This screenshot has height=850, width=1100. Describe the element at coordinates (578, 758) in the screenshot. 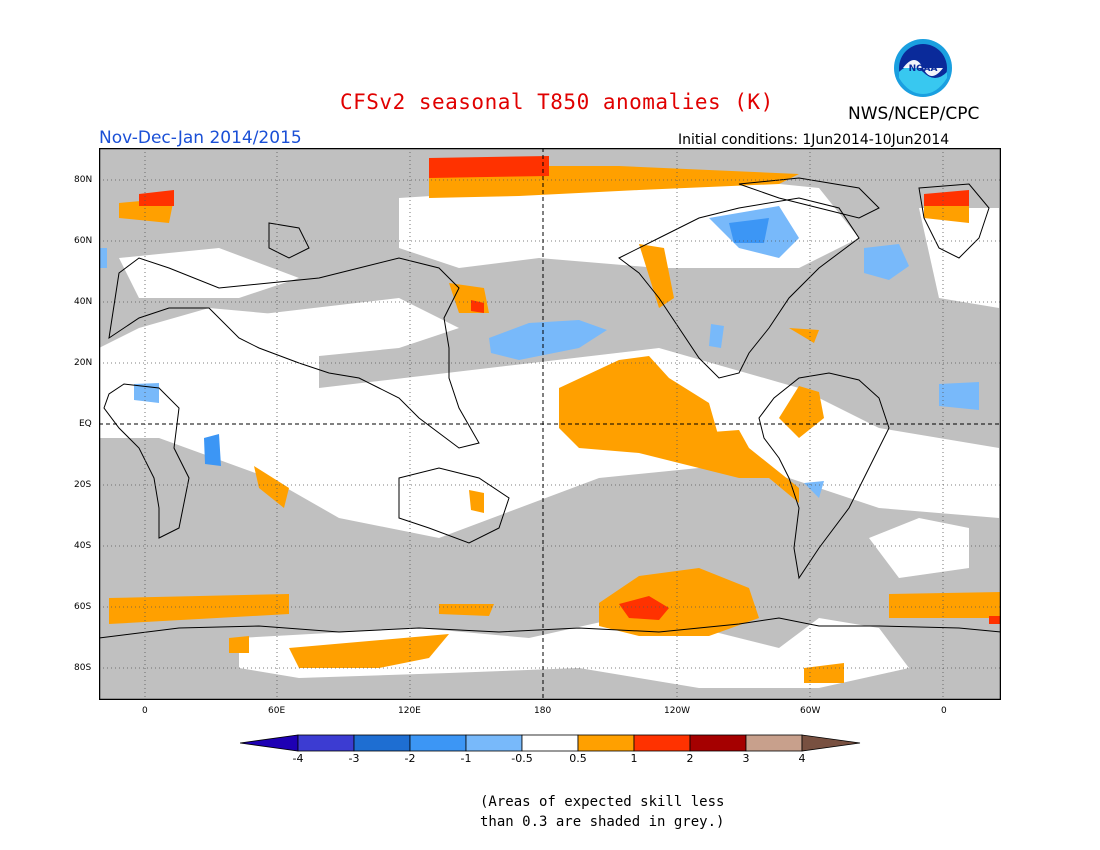

I see `colorbar-label: 0.5` at that location.